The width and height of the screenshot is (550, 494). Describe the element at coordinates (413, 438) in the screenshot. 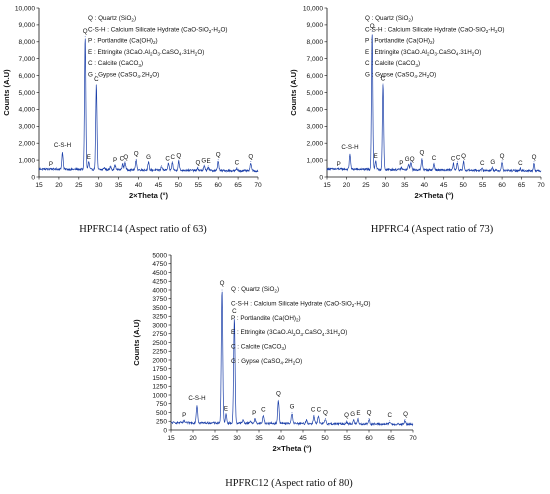

I see `x-tick-label: 70` at that location.